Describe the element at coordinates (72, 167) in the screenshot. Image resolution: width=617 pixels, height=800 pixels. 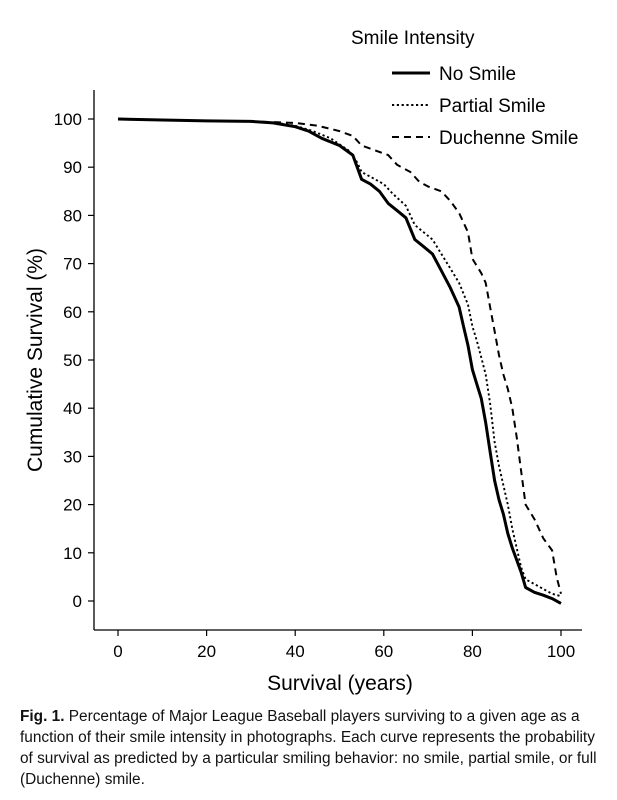
I see `y-tick-label: 90` at that location.